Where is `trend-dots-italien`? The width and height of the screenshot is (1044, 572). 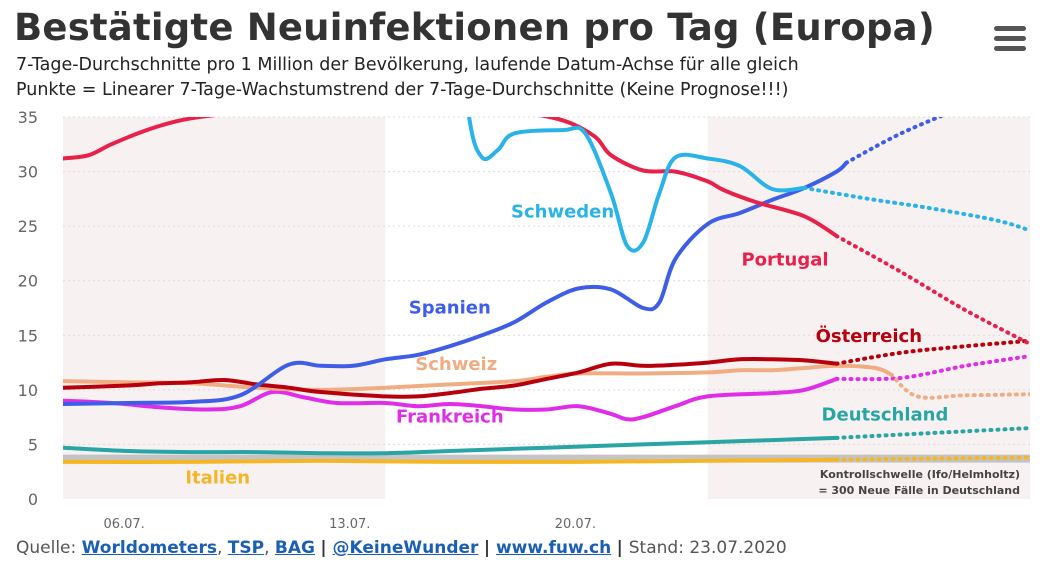 trend-dots-italien is located at coordinates (932, 458).